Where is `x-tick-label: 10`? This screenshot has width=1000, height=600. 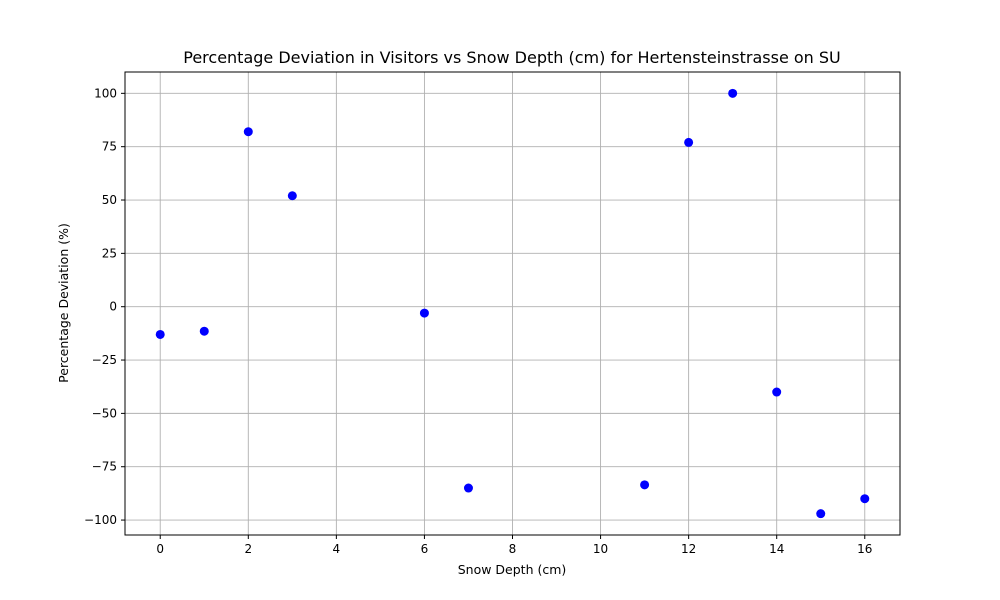
x-tick-label: 10 is located at coordinates (600, 549).